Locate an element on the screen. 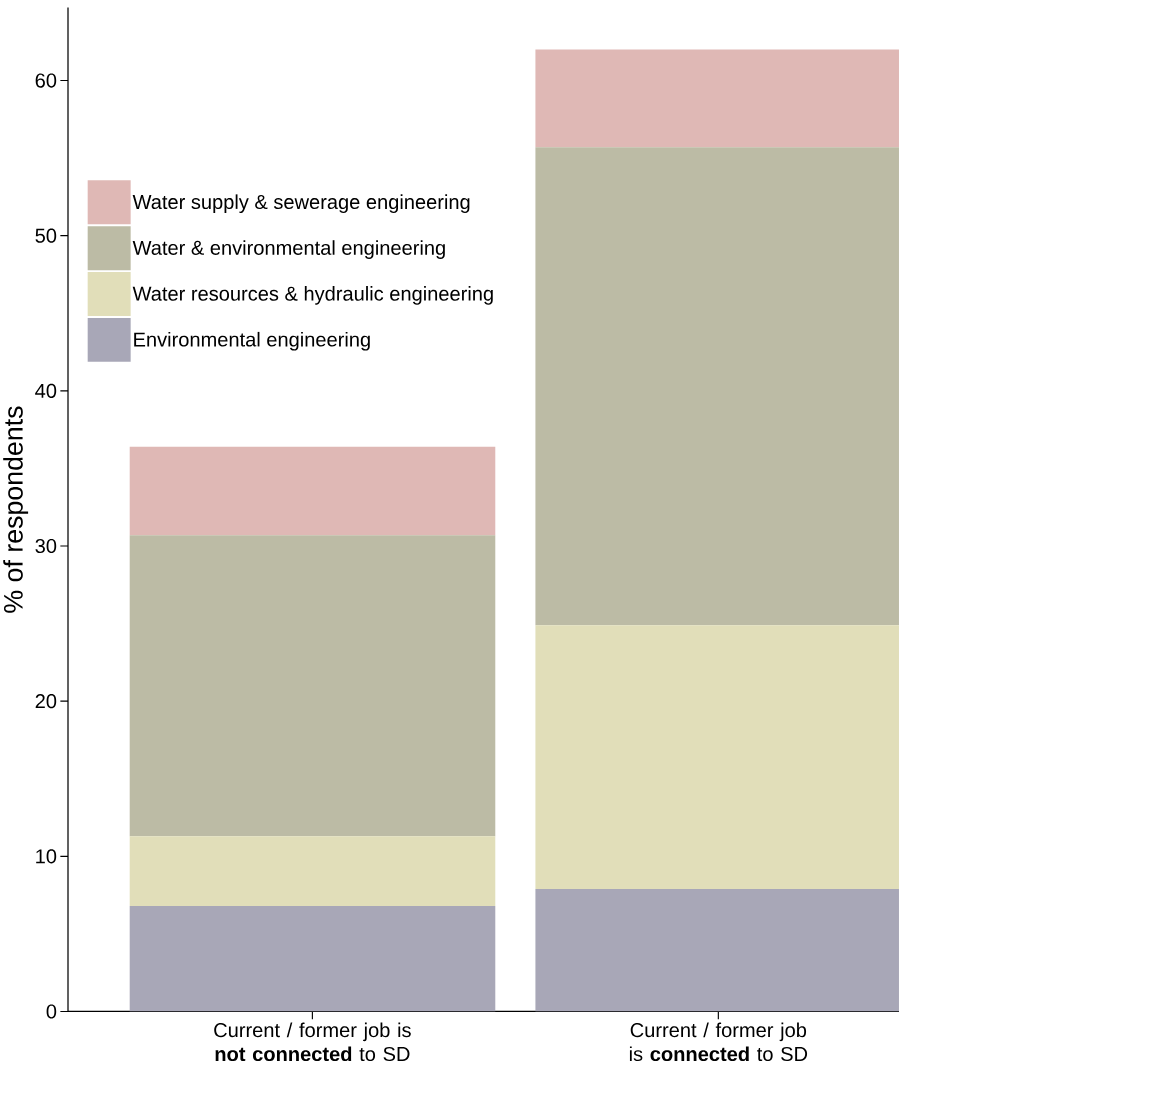 The width and height of the screenshot is (1151, 1099). y-tick-label: 0 is located at coordinates (51, 1011).